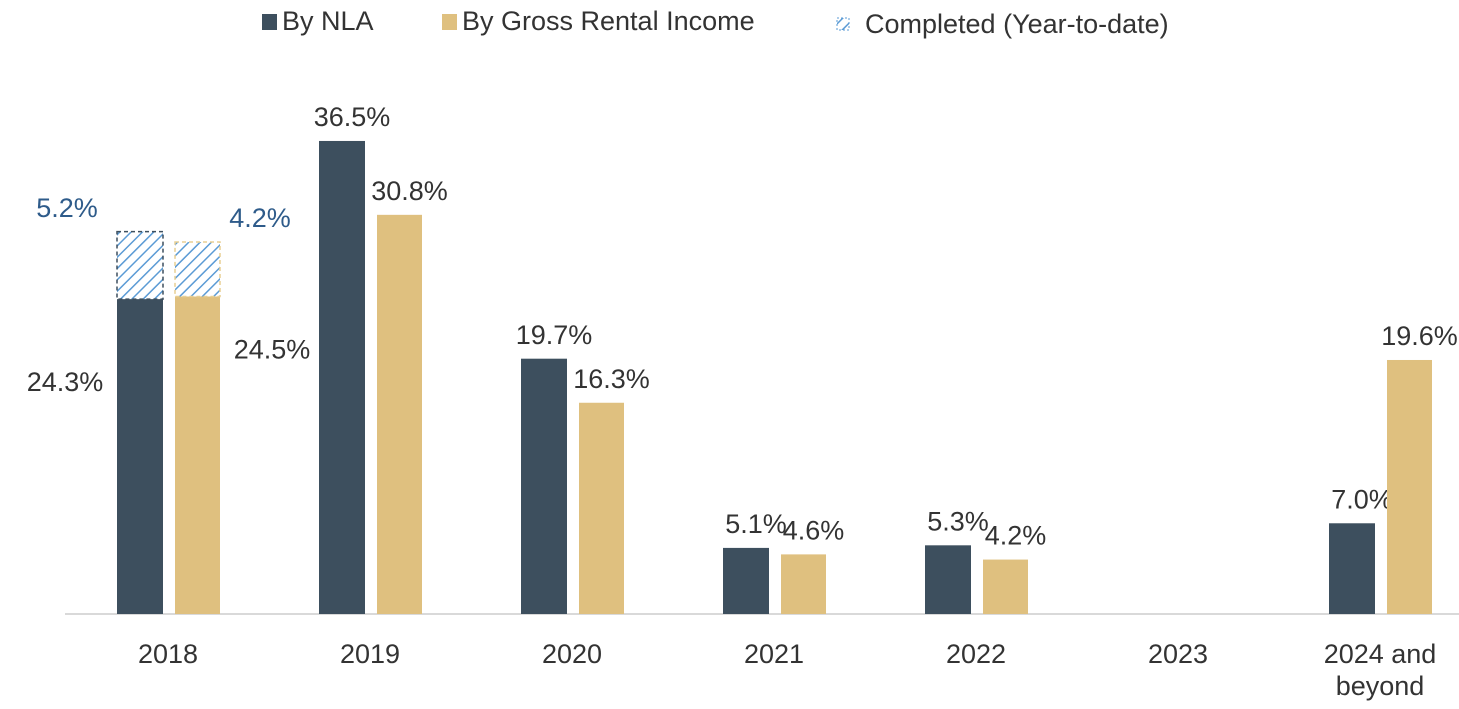 This screenshot has height=709, width=1459. What do you see at coordinates (756, 524) in the screenshot?
I see `value-label: 5.1%` at bounding box center [756, 524].